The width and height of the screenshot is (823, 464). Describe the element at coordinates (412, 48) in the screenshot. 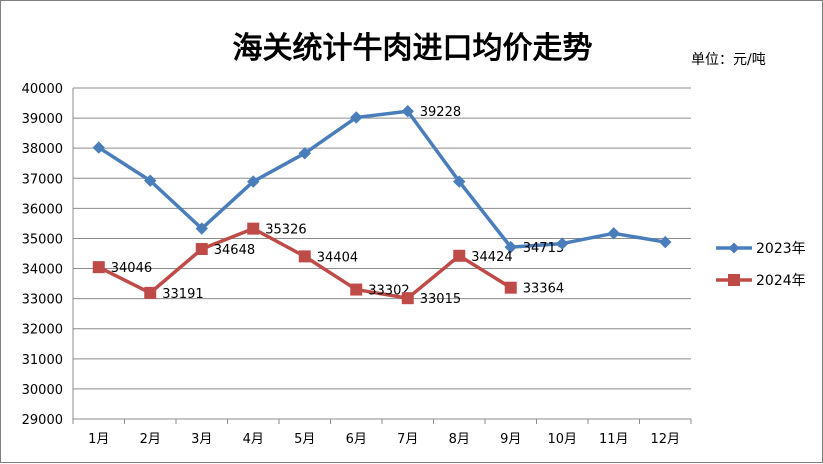

I see `chart-title: 海关统计牛肉进口均价走势` at that location.